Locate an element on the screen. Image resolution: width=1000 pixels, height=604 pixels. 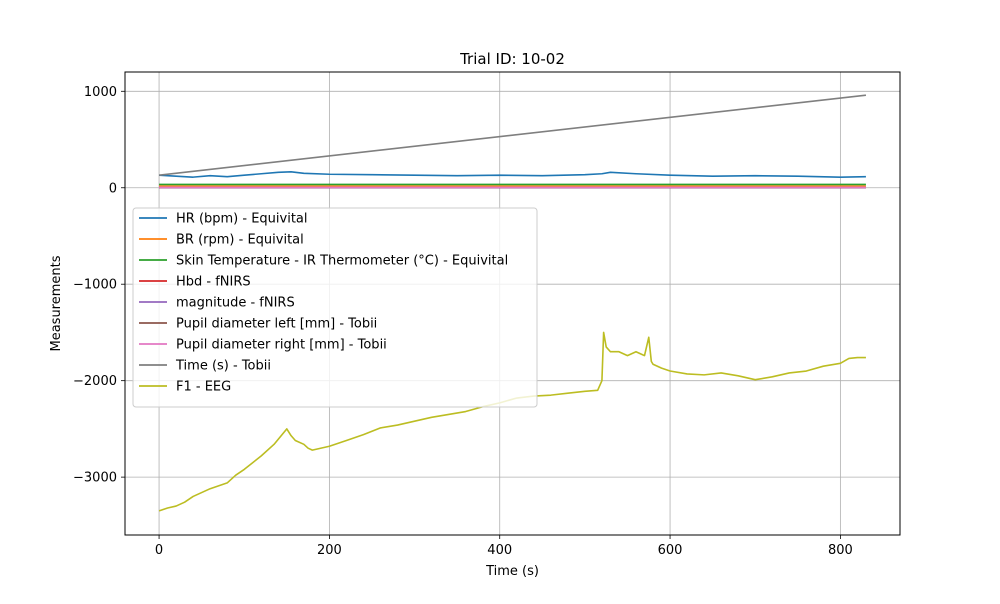
y-axis-title: Measurements is located at coordinates (56, 303).